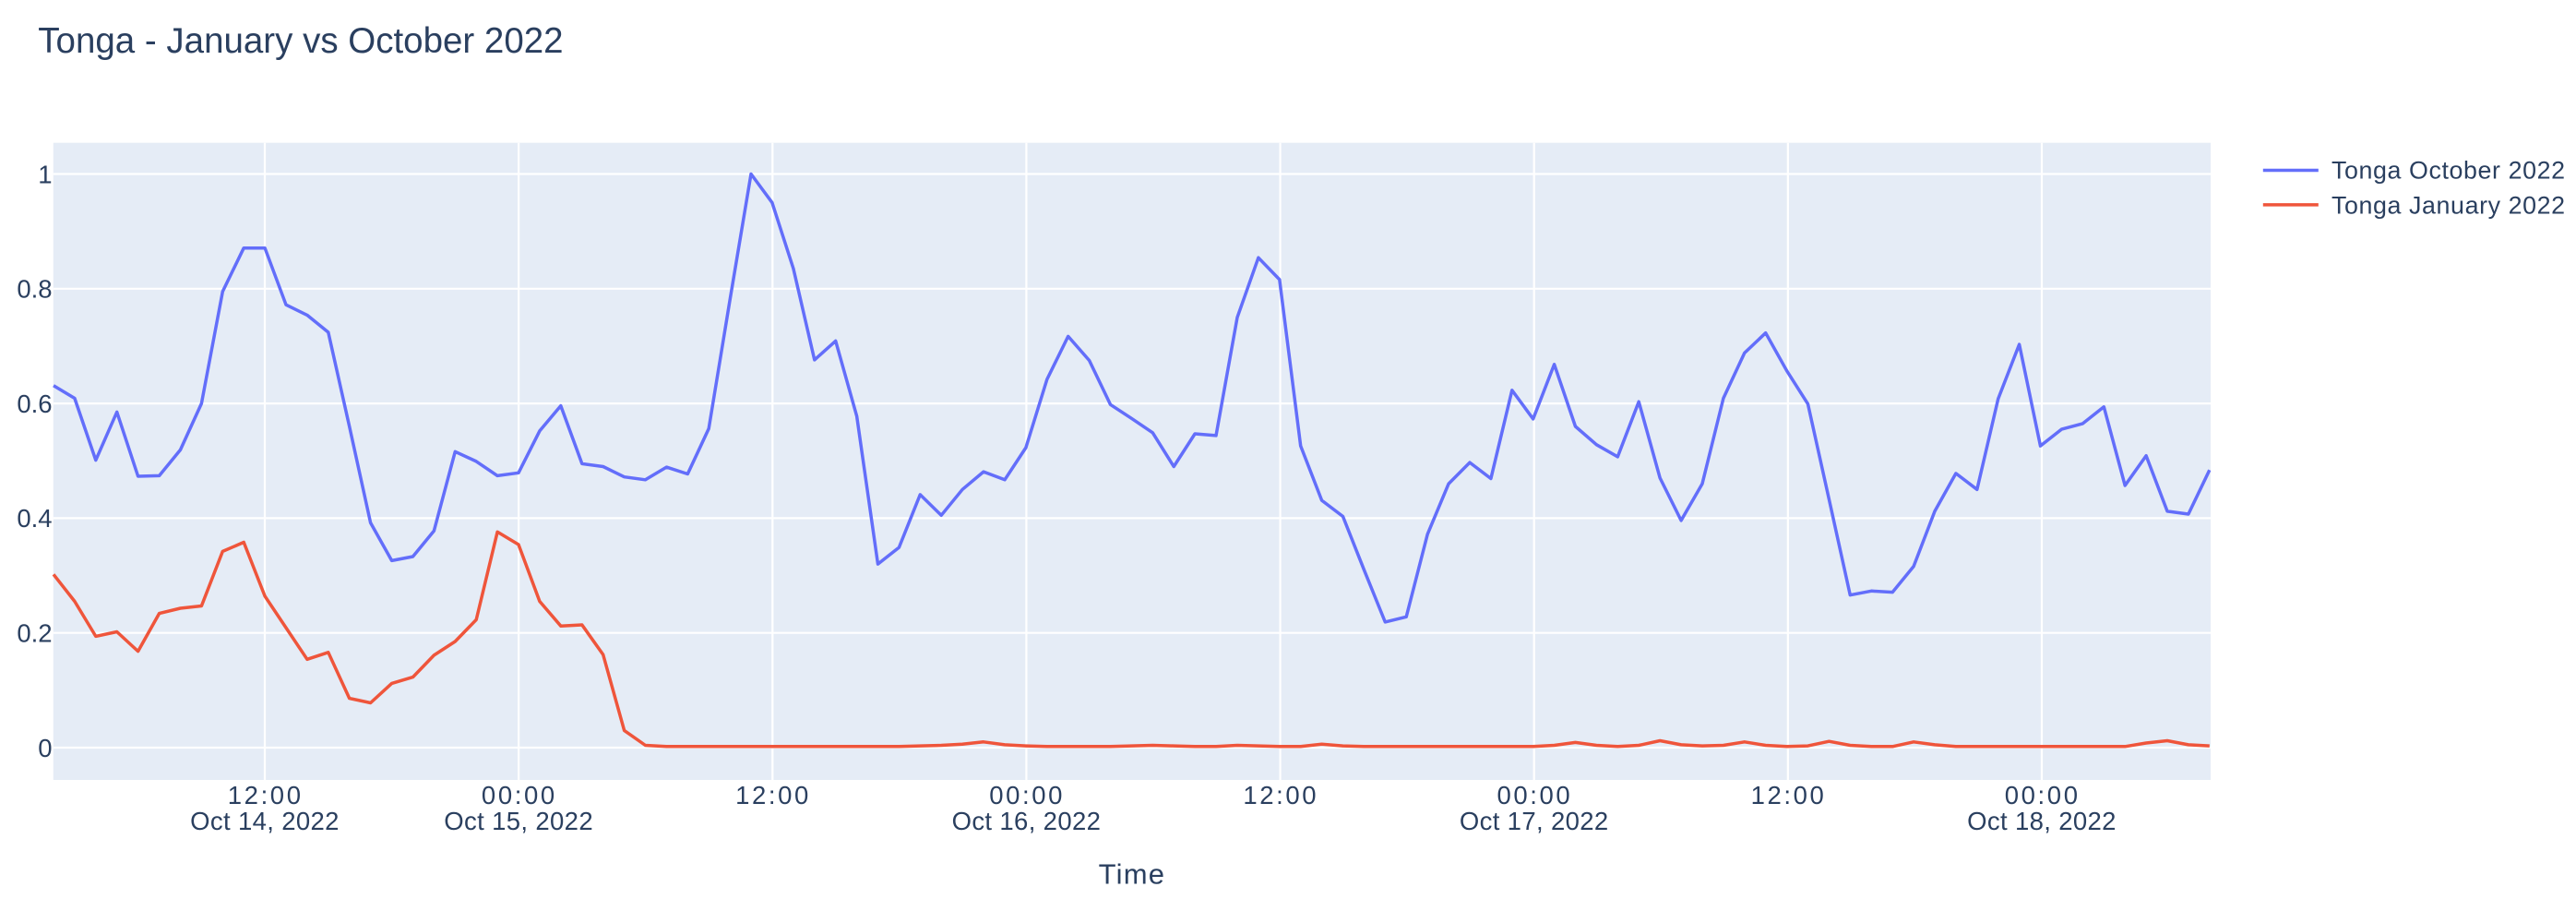 The image size is (2576, 899). What do you see at coordinates (35, 518) in the screenshot?
I see `svg-text: 0.4` at bounding box center [35, 518].